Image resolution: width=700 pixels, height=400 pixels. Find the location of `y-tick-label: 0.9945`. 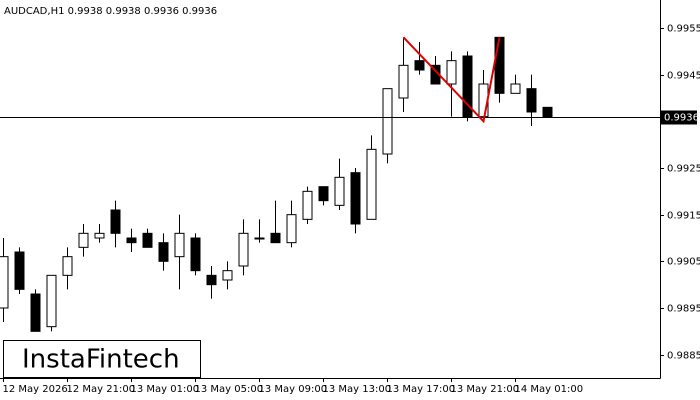

y-tick-label: 0.9945 is located at coordinates (683, 76).